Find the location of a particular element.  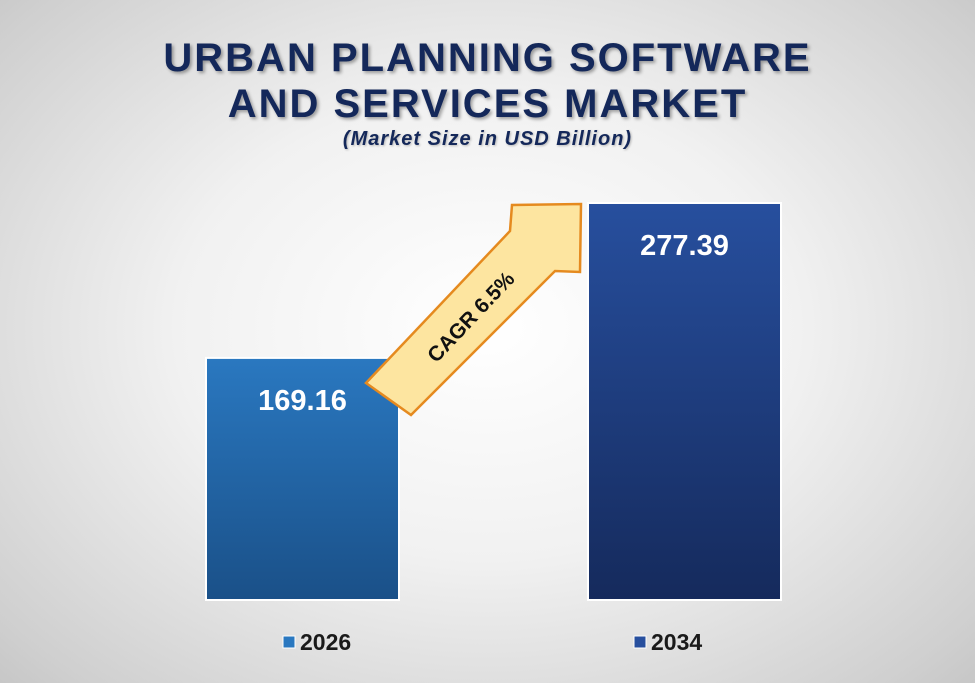

data-label-2026: 169.16 is located at coordinates (302, 401).